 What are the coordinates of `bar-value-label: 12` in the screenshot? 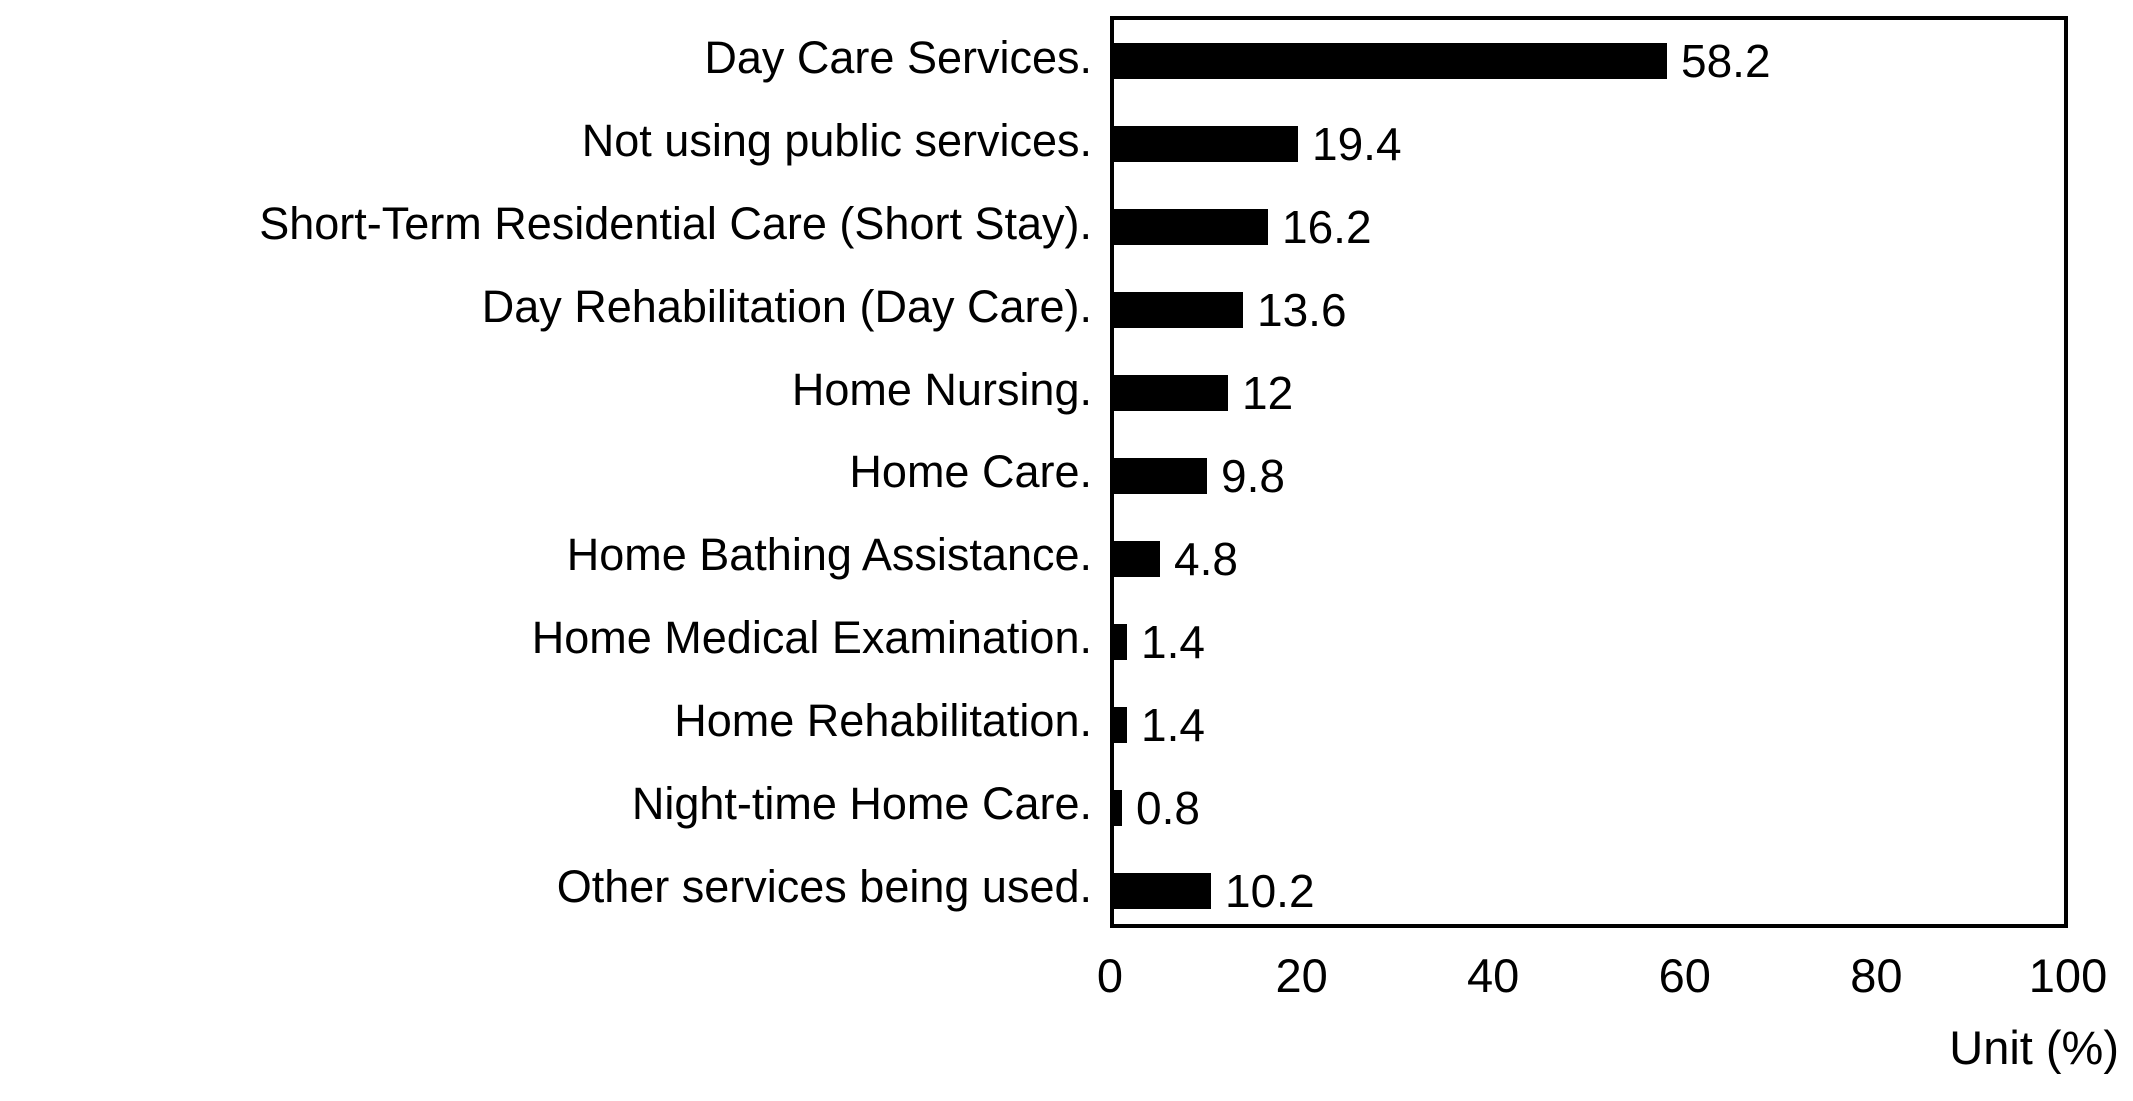 It's located at (1268, 393).